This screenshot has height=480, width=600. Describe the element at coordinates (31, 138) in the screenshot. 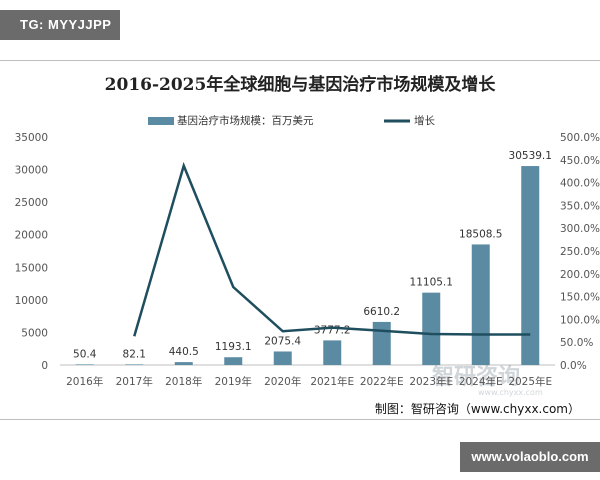

I see `y-left-tick-label: 35000` at that location.